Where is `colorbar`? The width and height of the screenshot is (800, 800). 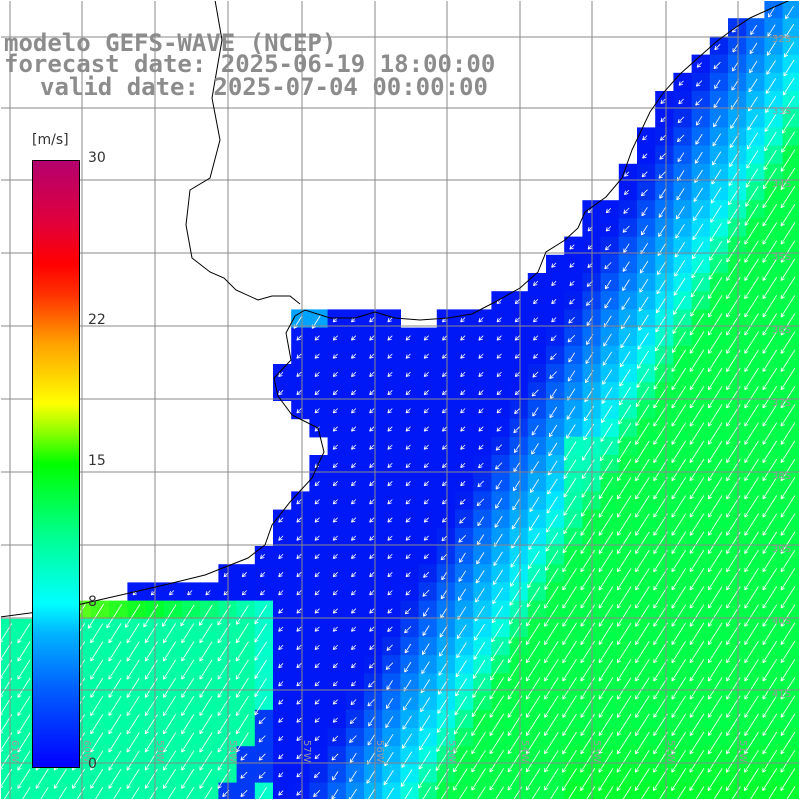
colorbar is located at coordinates (56, 464).